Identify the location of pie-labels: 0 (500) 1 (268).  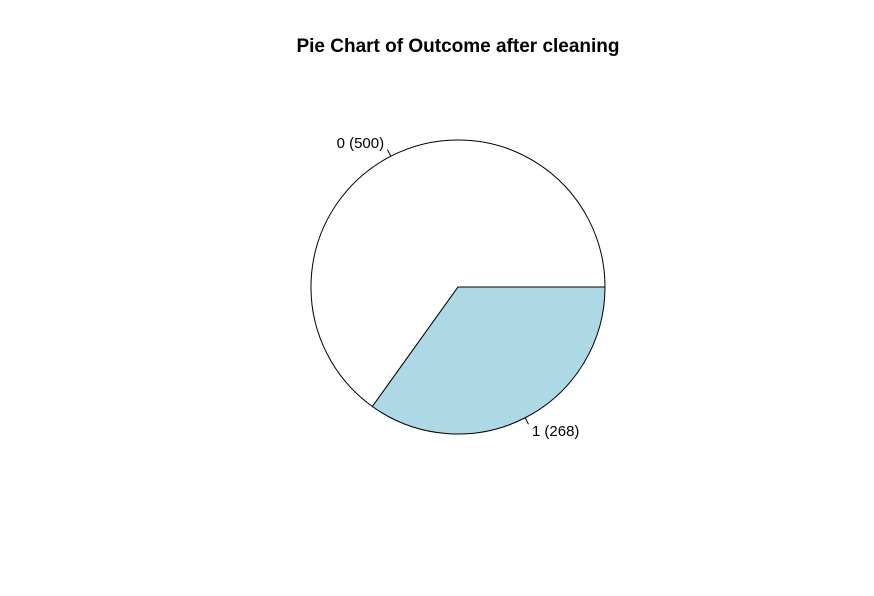
(458, 287).